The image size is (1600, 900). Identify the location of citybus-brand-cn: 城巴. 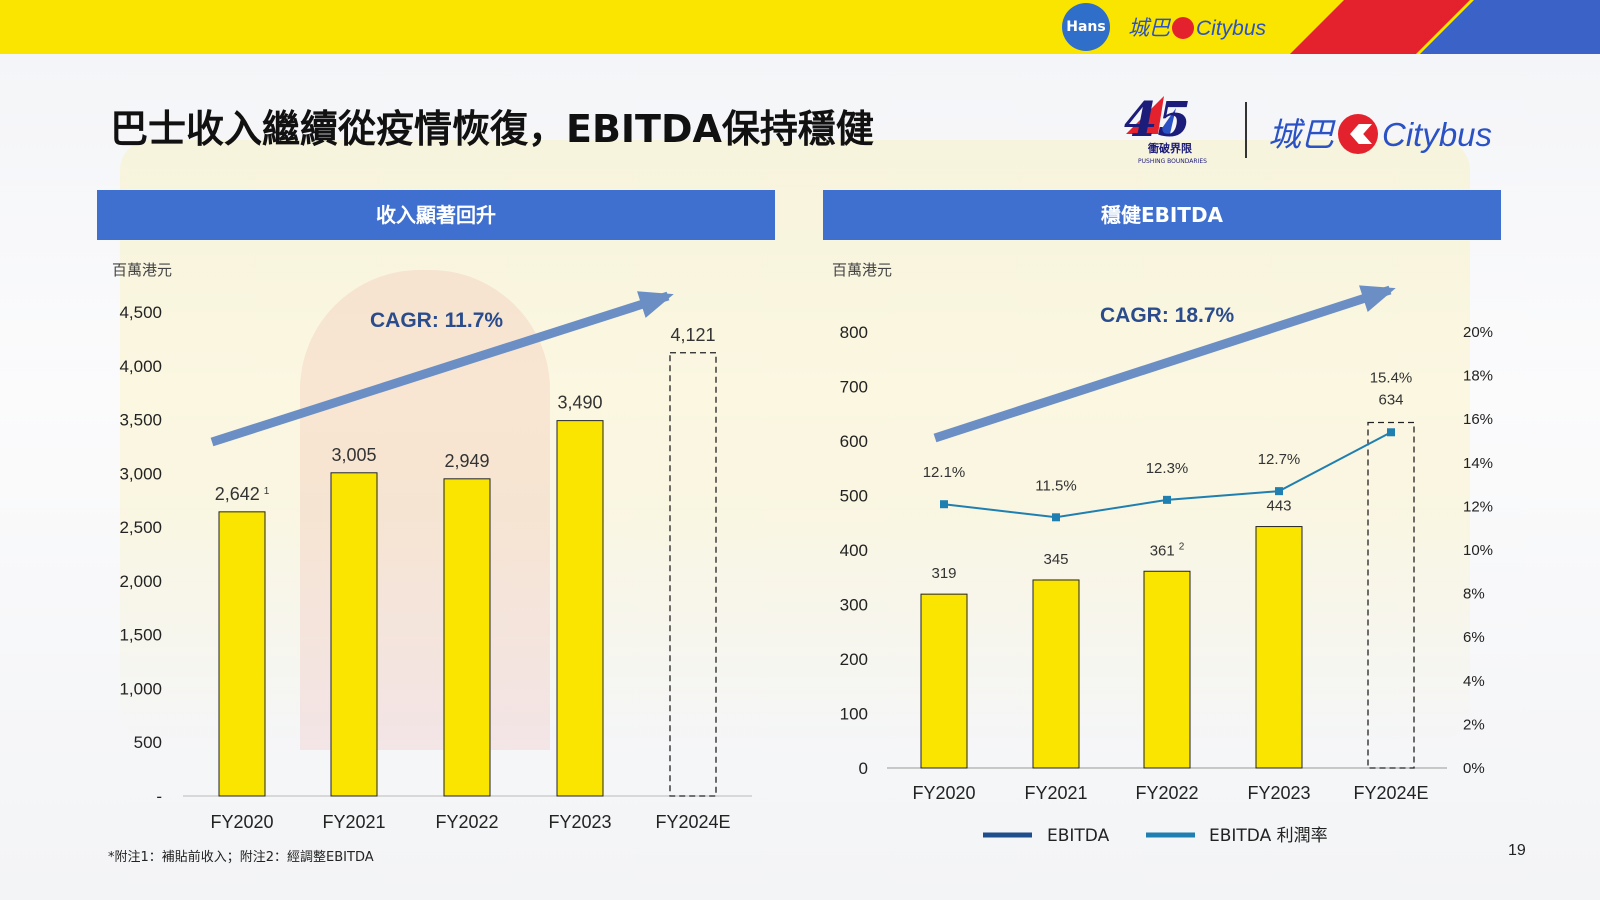
(1301, 134).